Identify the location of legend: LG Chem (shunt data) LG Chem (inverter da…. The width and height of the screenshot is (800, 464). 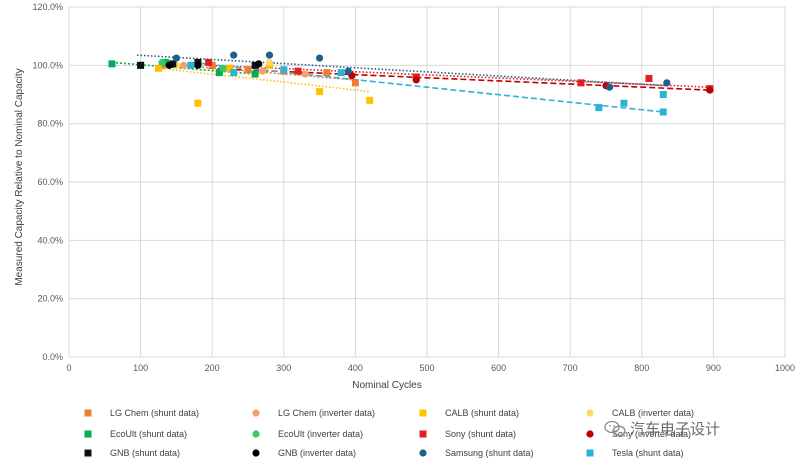
(389, 433).